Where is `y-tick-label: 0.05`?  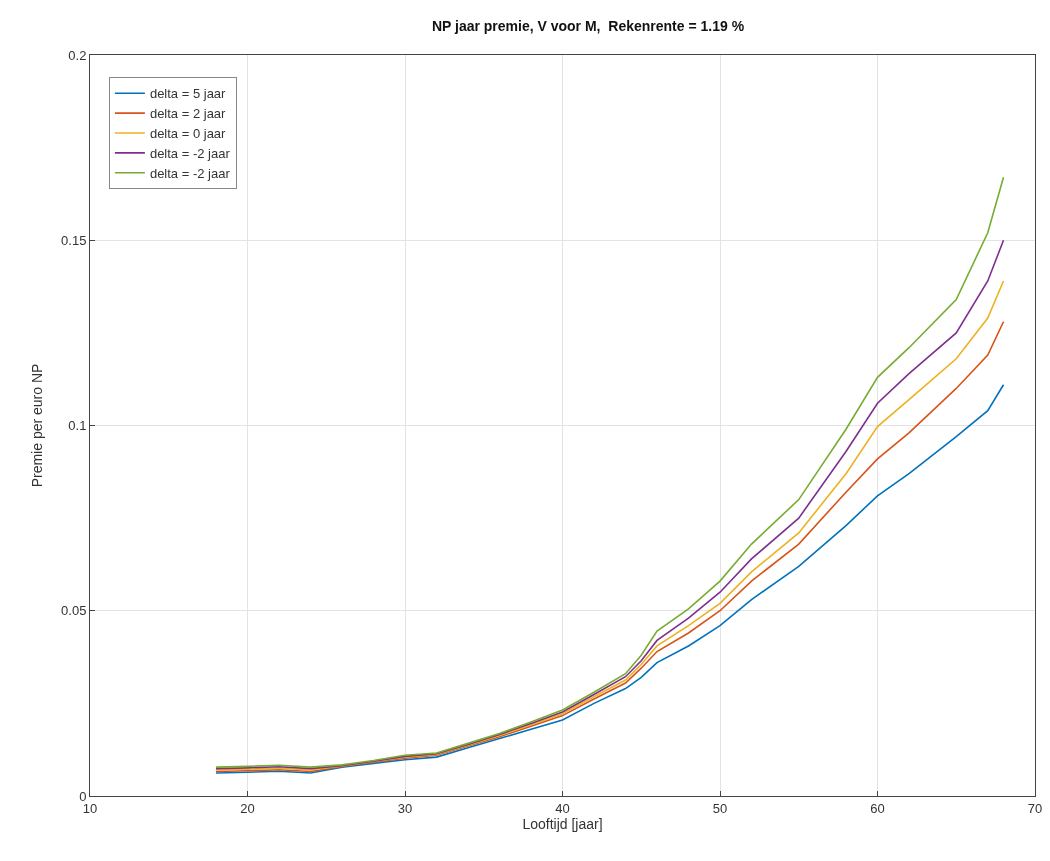
y-tick-label: 0.05 is located at coordinates (74, 611).